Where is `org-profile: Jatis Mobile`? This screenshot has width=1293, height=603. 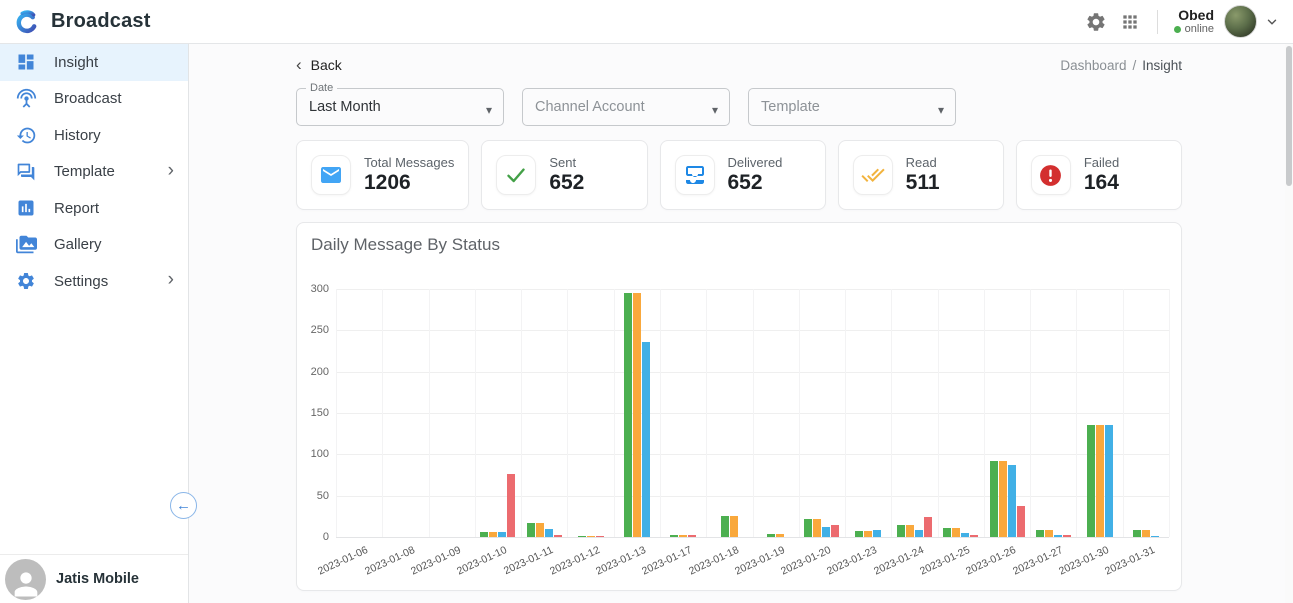 org-profile: Jatis Mobile is located at coordinates (94, 578).